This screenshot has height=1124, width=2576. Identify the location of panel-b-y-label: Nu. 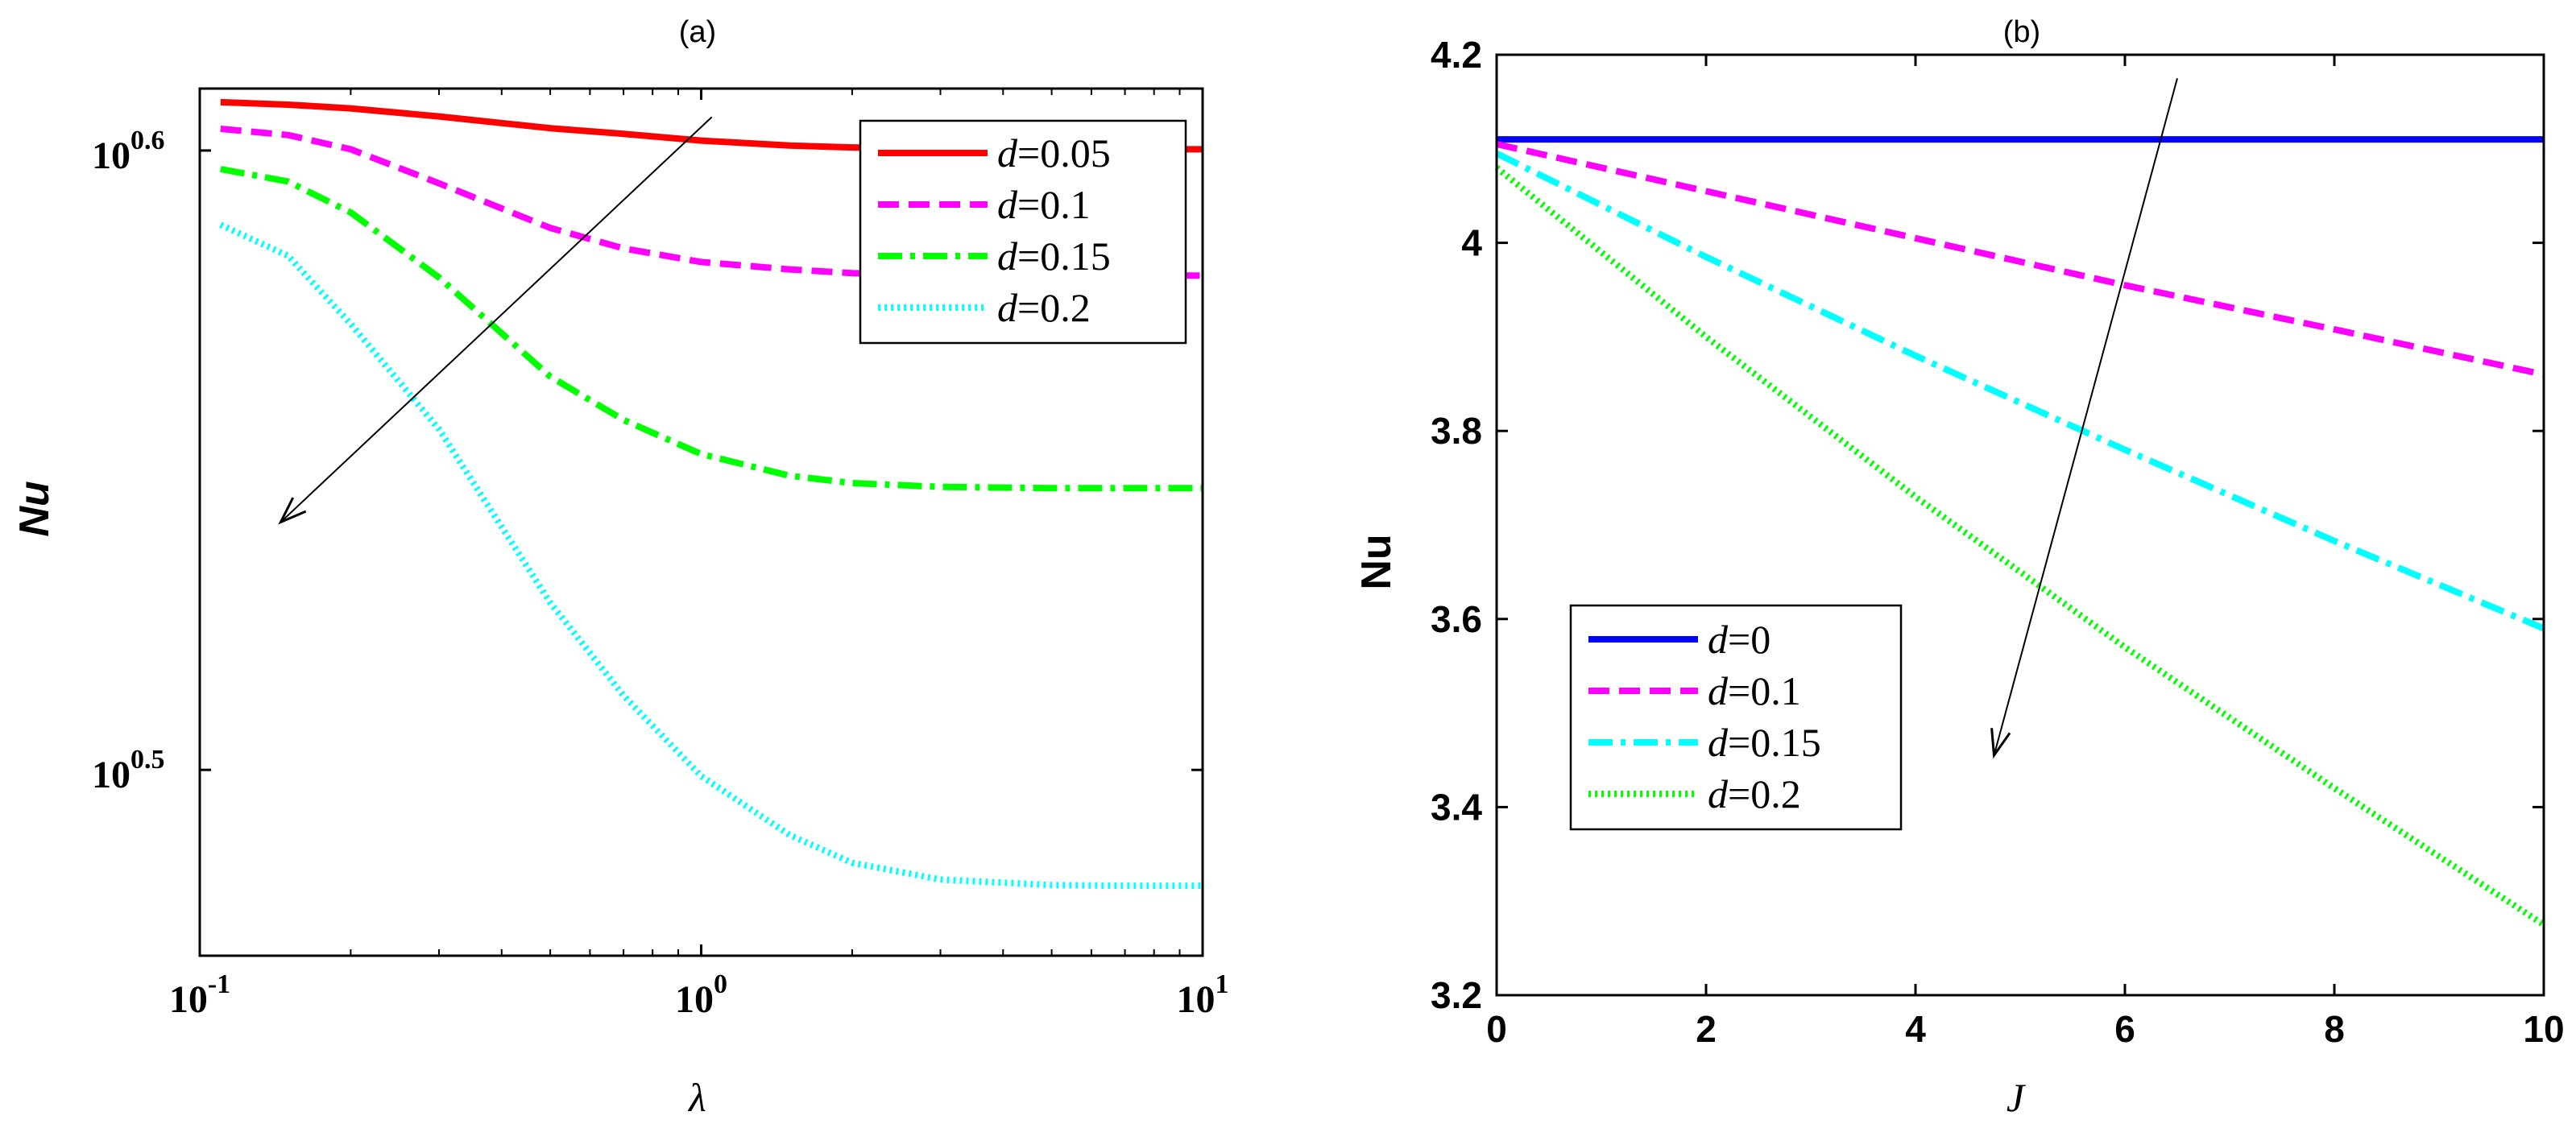
(1376, 561).